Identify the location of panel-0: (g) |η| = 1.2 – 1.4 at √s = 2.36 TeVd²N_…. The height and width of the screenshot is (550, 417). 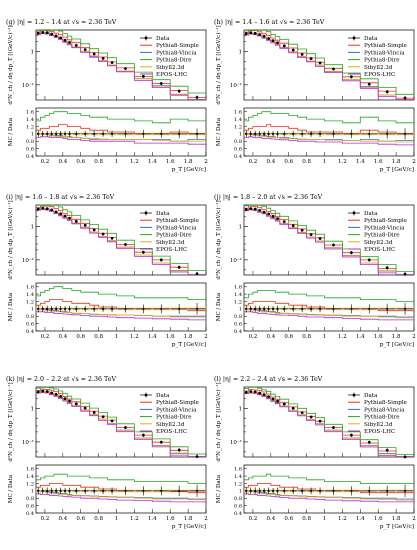
(107, 96).